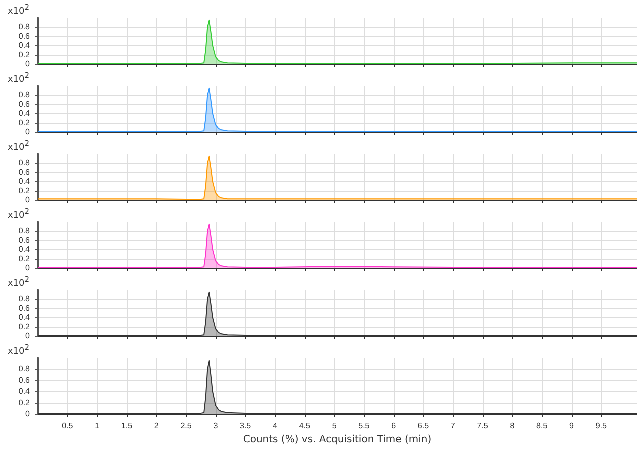 This screenshot has width=642, height=450. Describe the element at coordinates (394, 426) in the screenshot. I see `x-tick-label: 6` at that location.